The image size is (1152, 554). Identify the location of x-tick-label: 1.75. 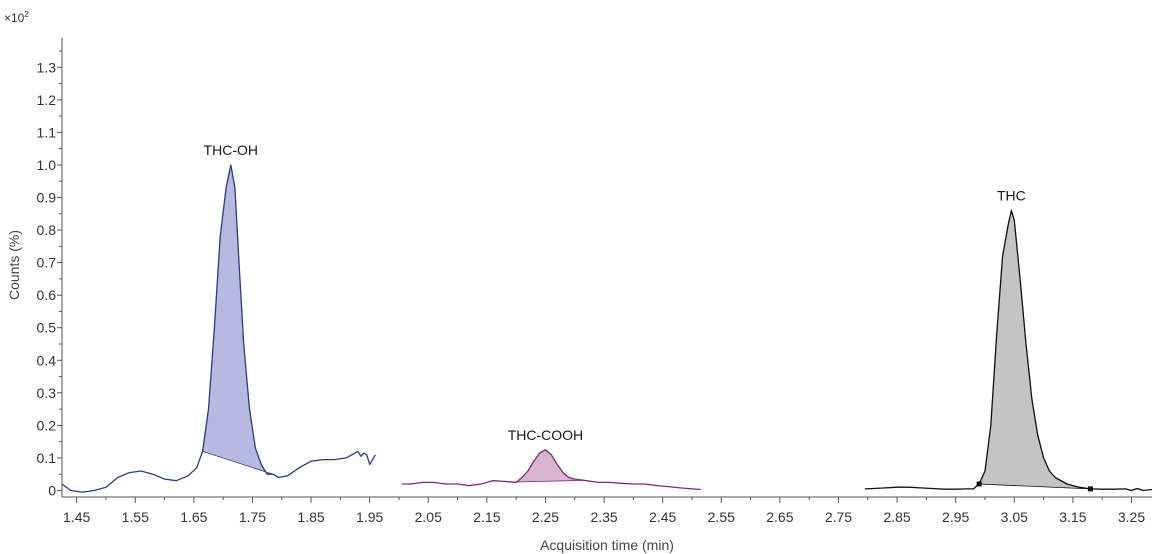
(252, 517).